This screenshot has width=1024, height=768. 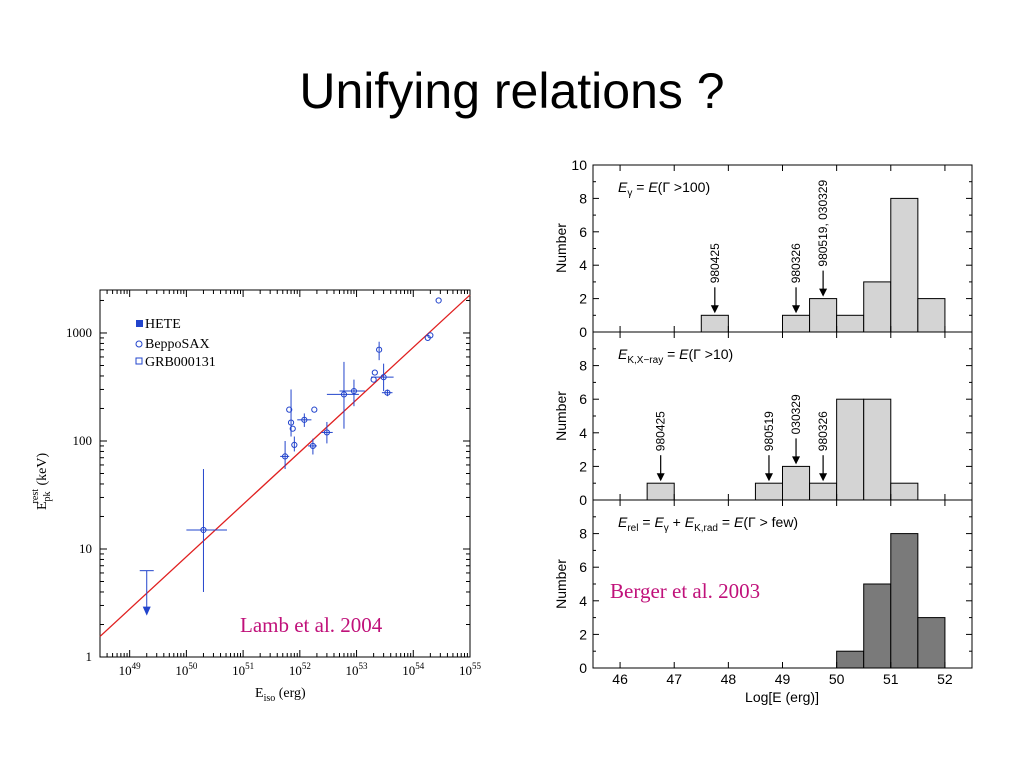 I want to click on svg-text: Eiso (erg), so click(x=280, y=695).